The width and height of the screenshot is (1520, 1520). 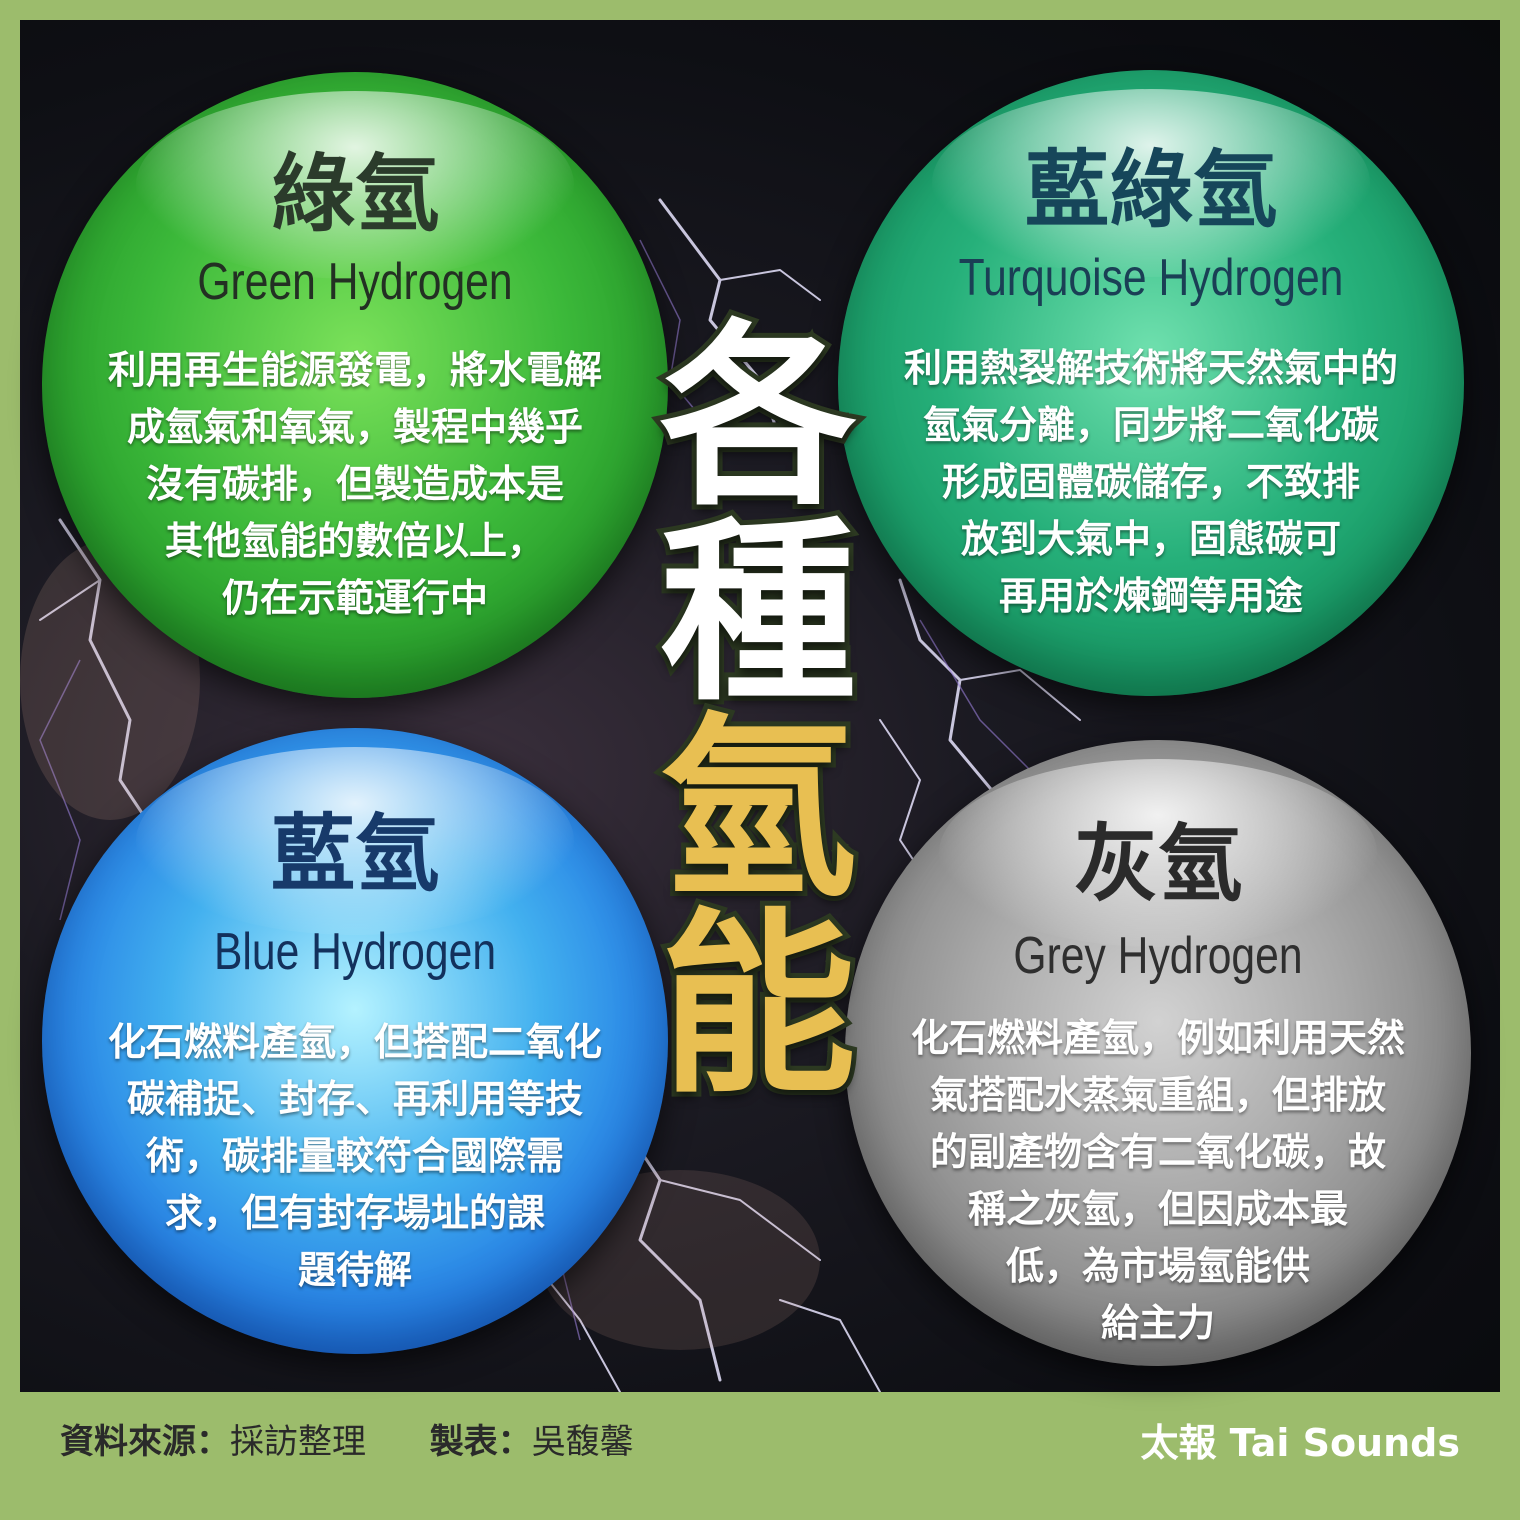 What do you see at coordinates (1151, 278) in the screenshot?
I see `turquoise-hydrogen-en-title: Turquoise Hydrogen` at bounding box center [1151, 278].